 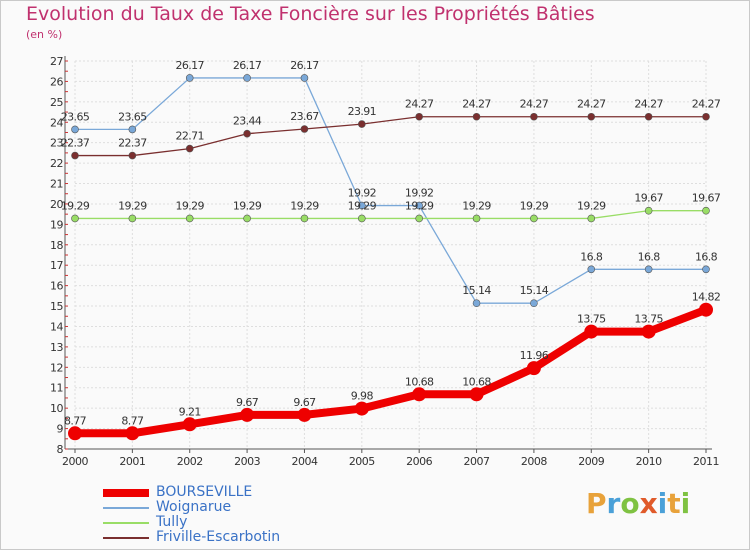 What do you see at coordinates (390, 215) in the screenshot?
I see `series-line-Tully` at bounding box center [390, 215].